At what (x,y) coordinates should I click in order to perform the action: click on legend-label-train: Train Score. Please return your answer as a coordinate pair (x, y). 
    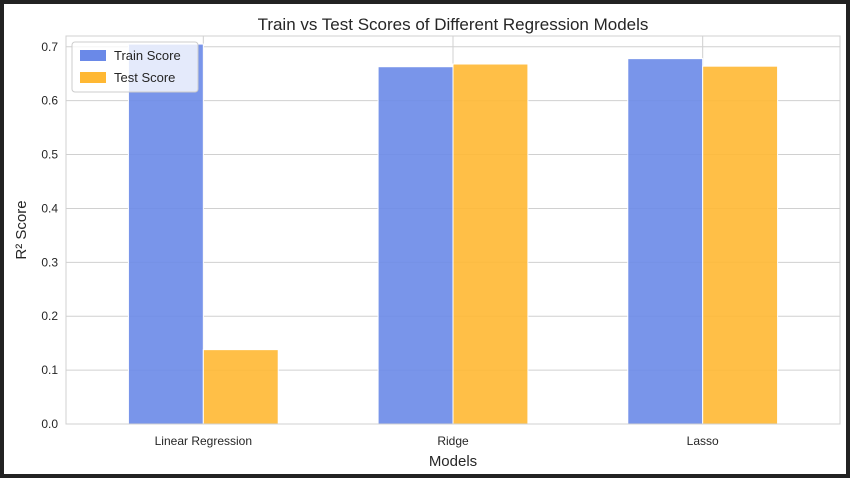
    Looking at the image, I should click on (147, 55).